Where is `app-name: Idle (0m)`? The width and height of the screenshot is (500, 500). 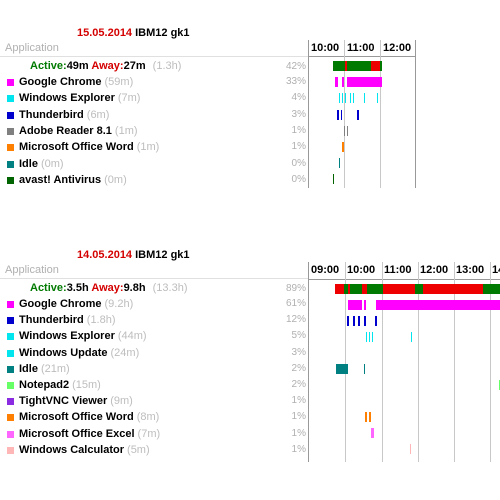 app-name: Idle (0m) is located at coordinates (41, 163).